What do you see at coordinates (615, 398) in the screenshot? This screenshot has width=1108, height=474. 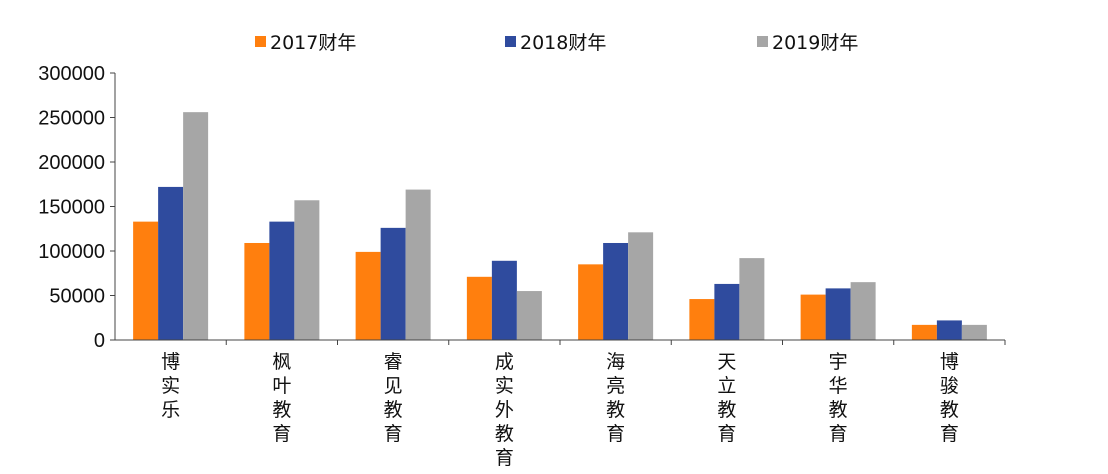 I see `category-label: 海亮教育` at bounding box center [615, 398].